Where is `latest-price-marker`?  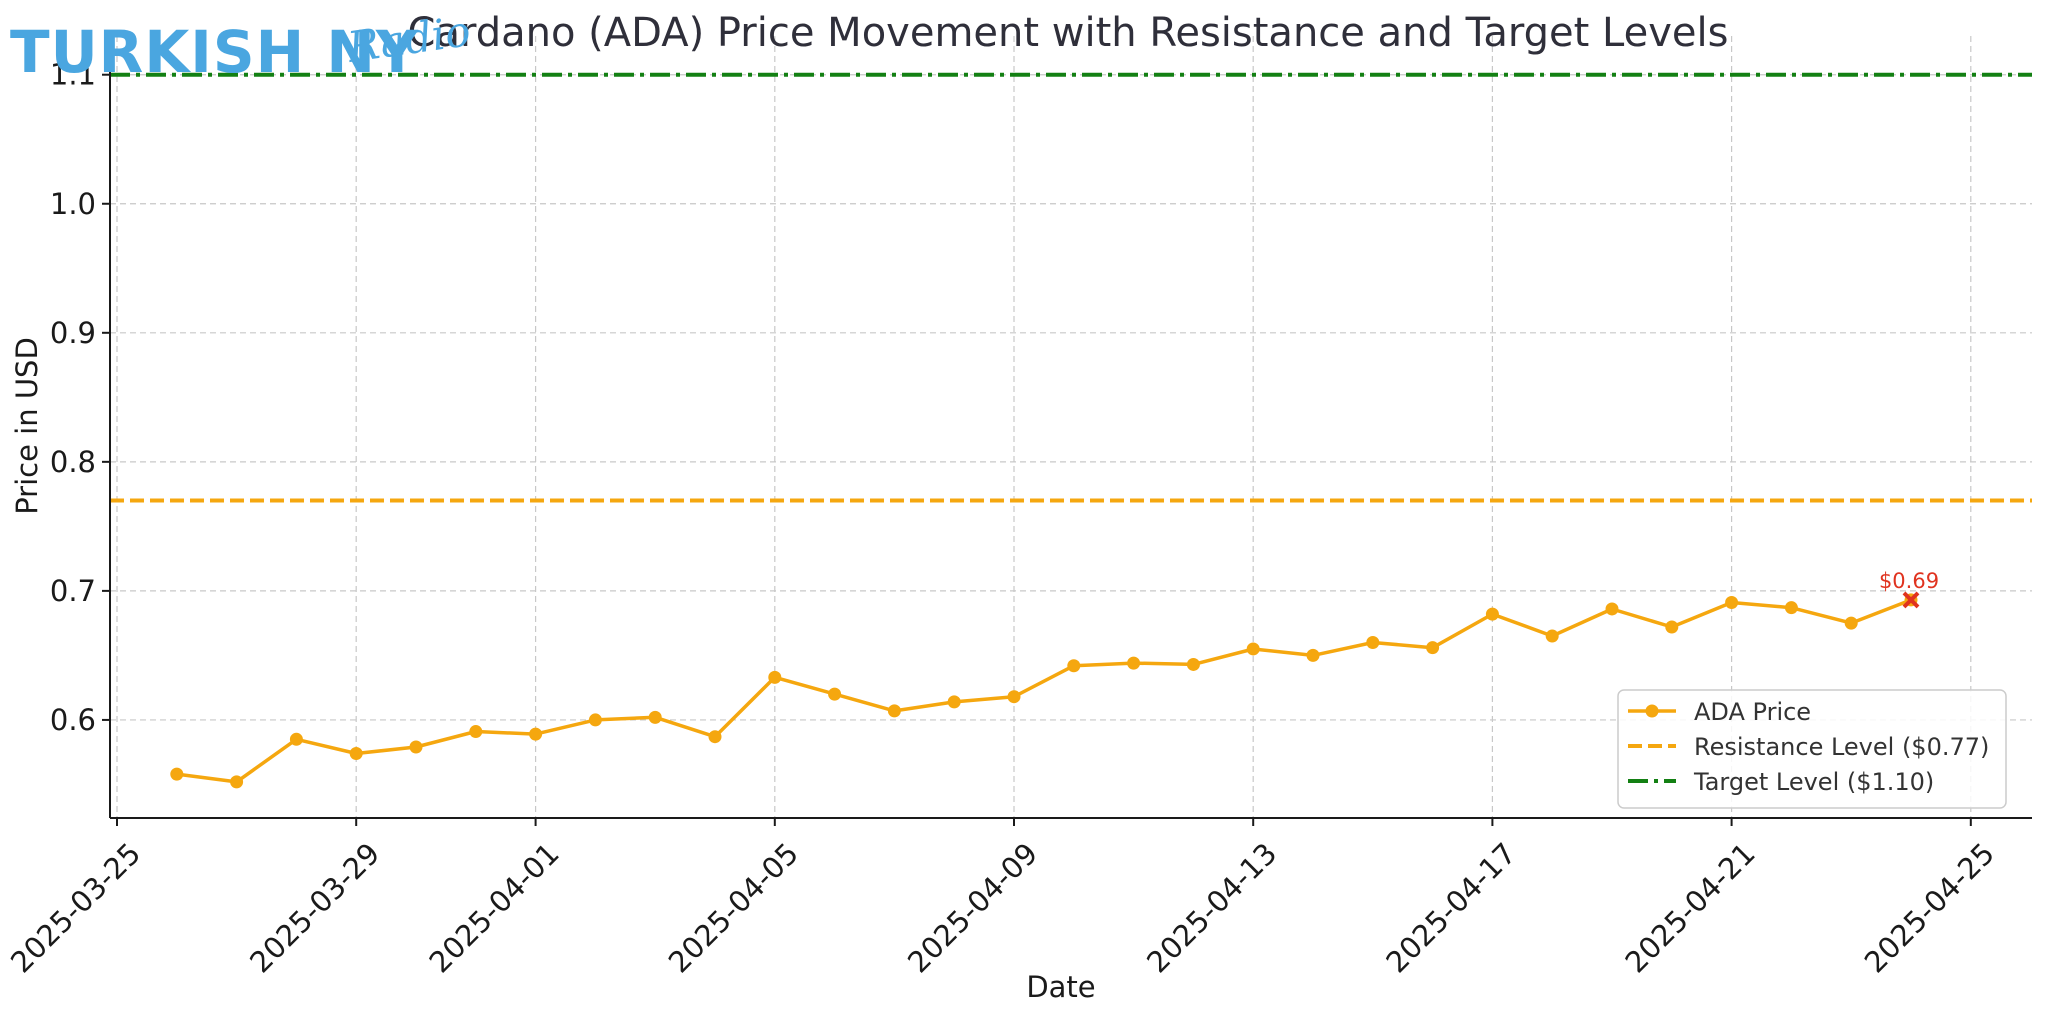 latest-price-marker is located at coordinates (1911, 600).